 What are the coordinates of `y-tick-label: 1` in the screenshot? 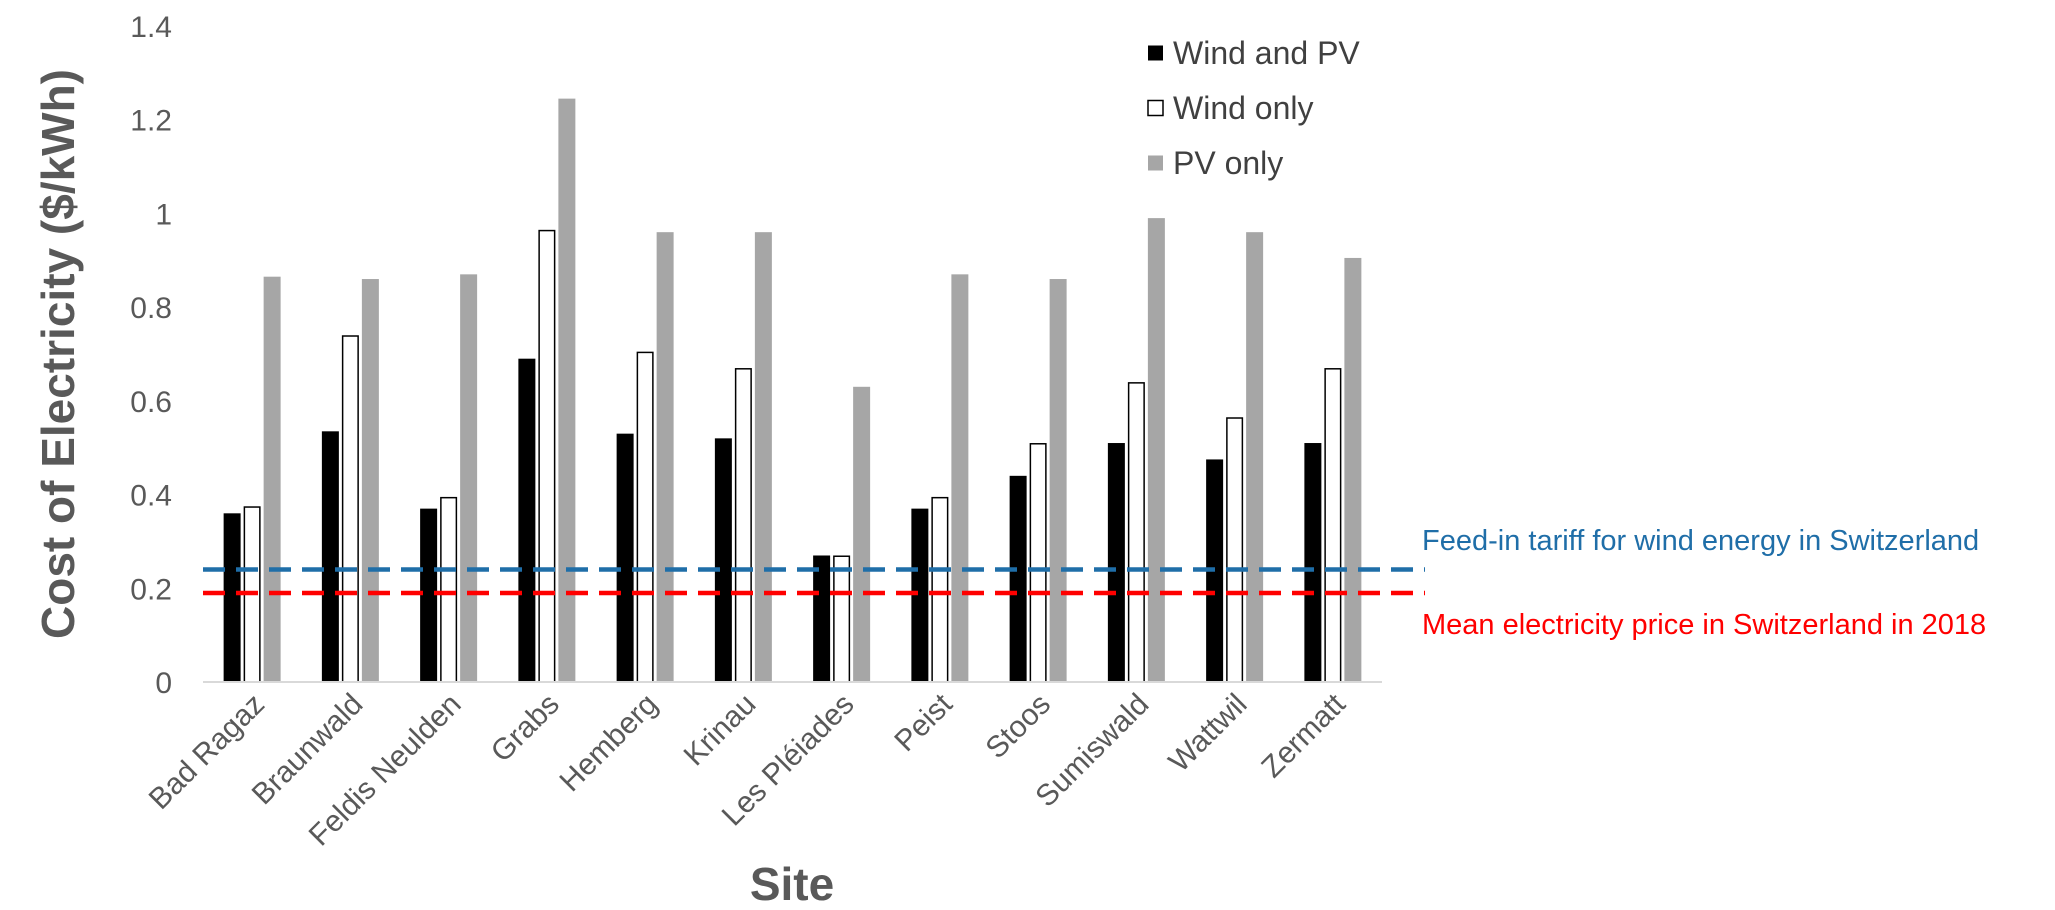 It's located at (163, 214).